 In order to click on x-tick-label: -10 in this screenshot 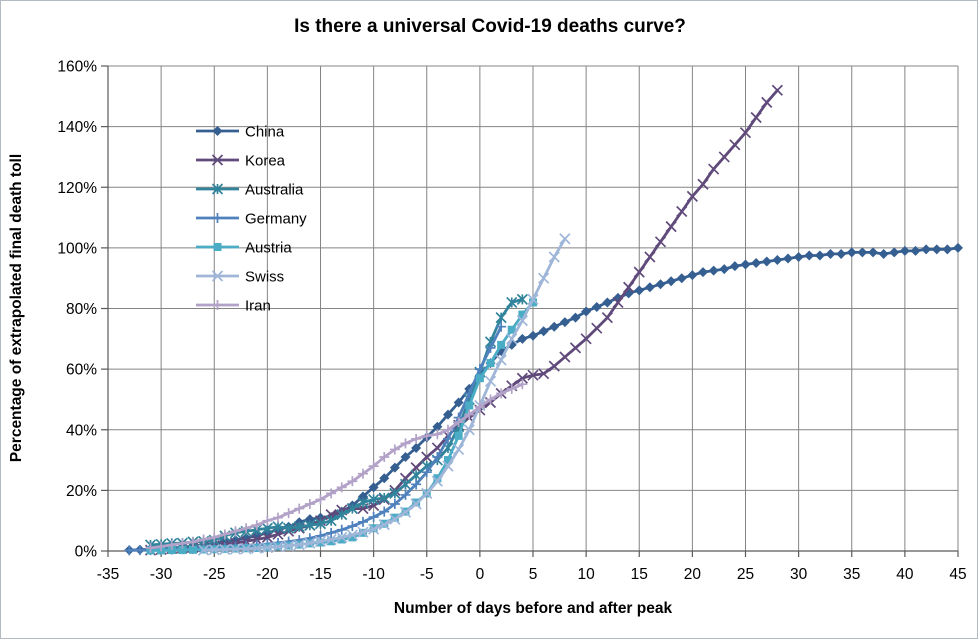, I will do `click(373, 574)`.